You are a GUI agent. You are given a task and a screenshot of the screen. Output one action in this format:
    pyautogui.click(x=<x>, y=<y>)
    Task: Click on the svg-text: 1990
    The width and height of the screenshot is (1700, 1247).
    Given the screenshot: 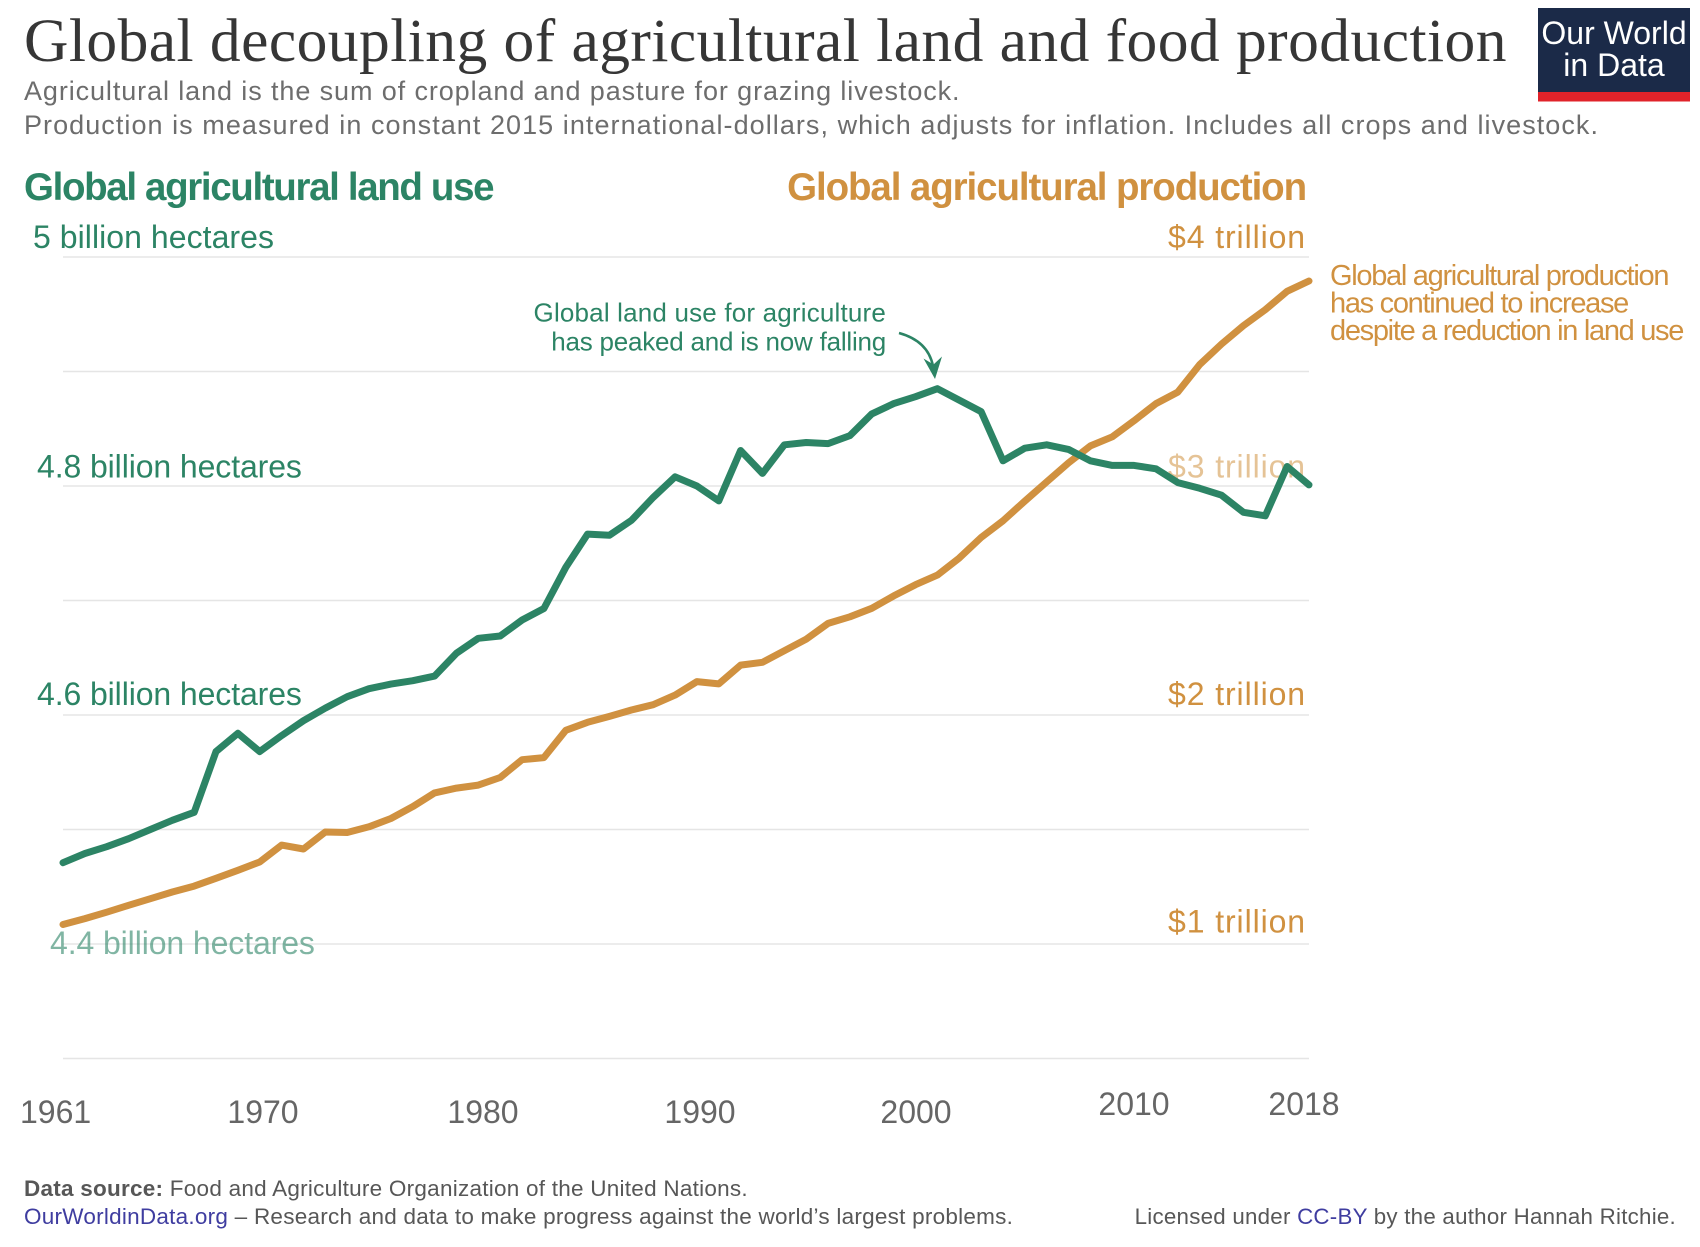 What is the action you would take?
    pyautogui.click(x=699, y=1112)
    